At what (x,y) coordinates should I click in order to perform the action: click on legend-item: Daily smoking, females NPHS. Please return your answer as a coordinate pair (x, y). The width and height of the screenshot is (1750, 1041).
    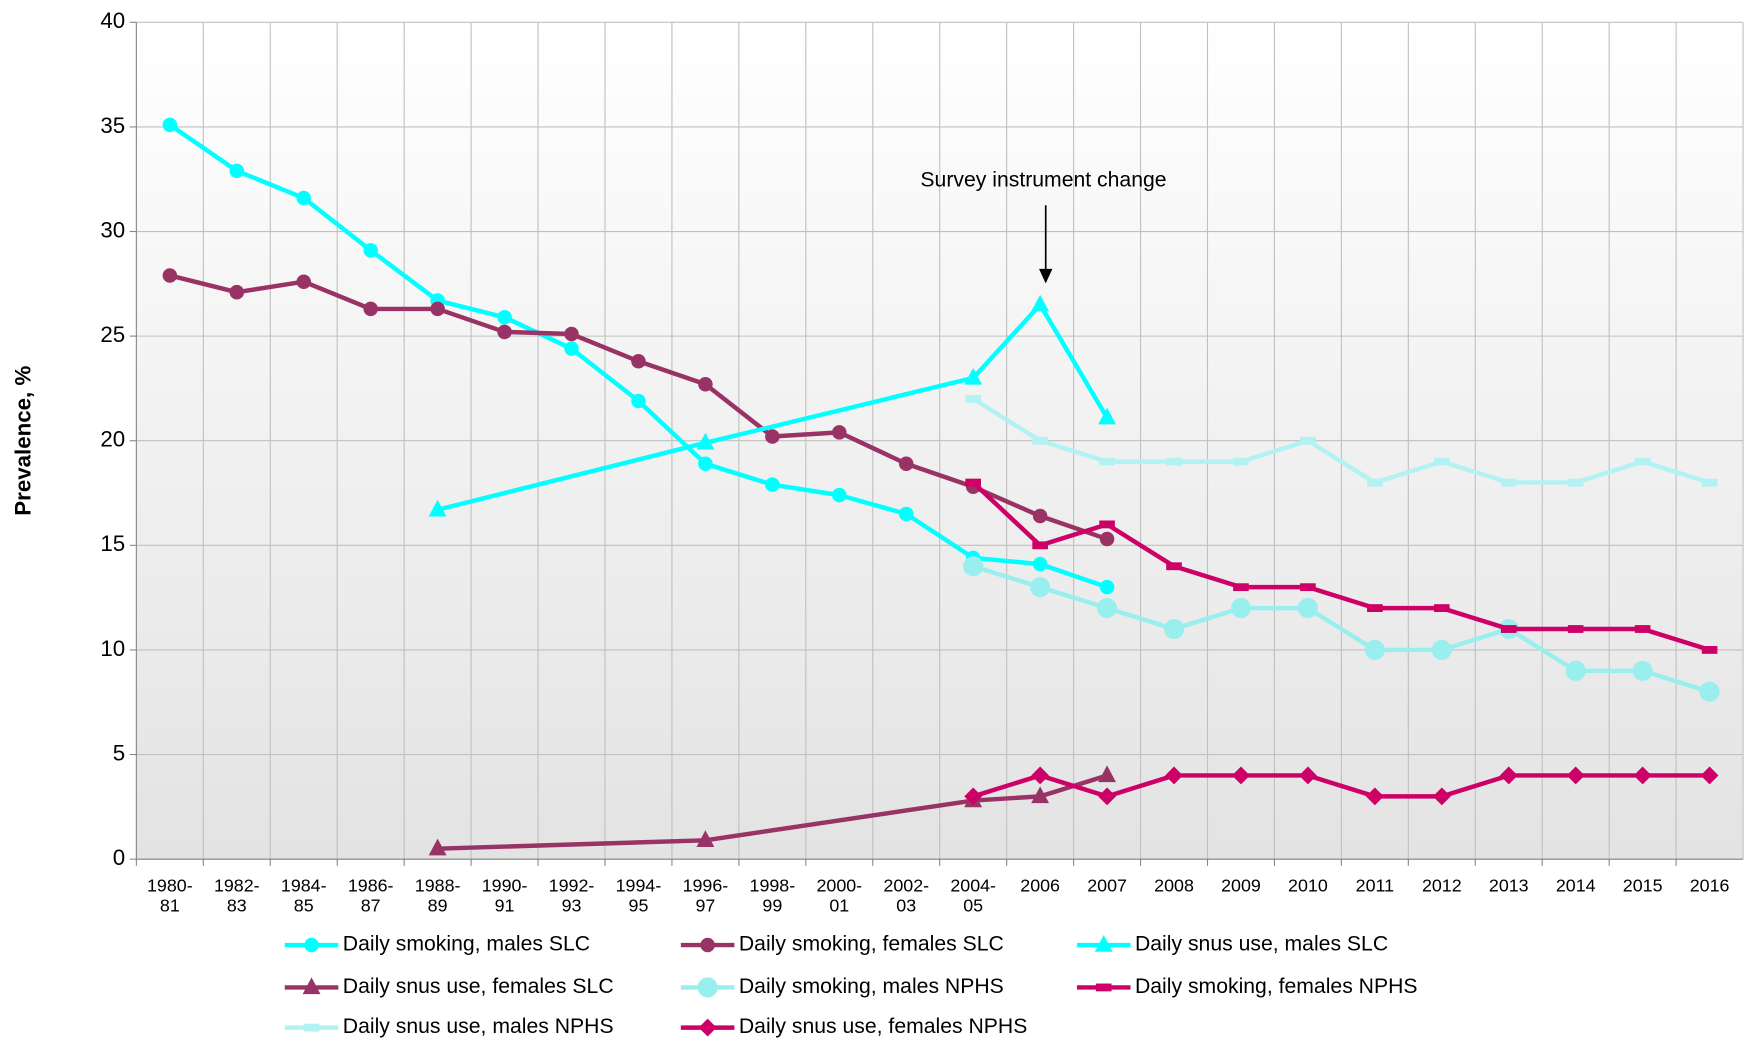
    Looking at the image, I should click on (1247, 986).